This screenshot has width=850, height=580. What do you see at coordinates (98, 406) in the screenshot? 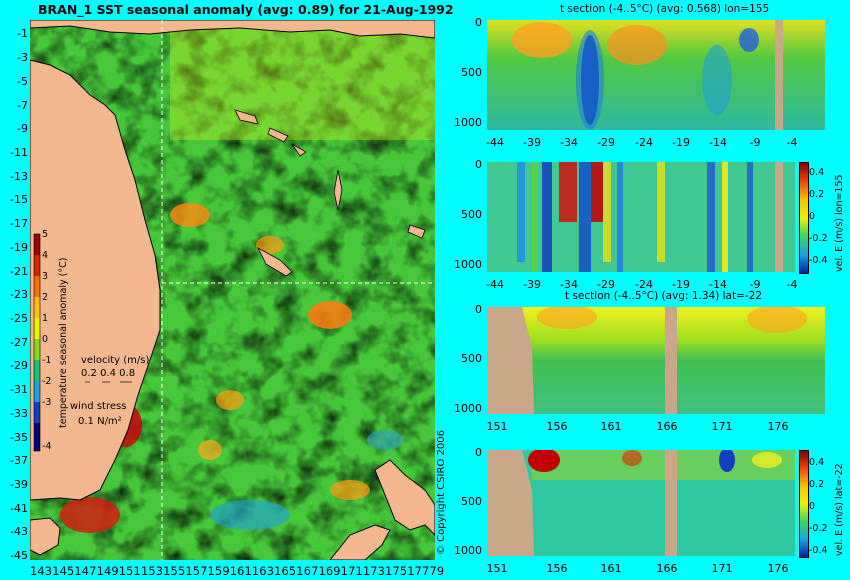
I see `wind-stress-label: wind stress` at bounding box center [98, 406].